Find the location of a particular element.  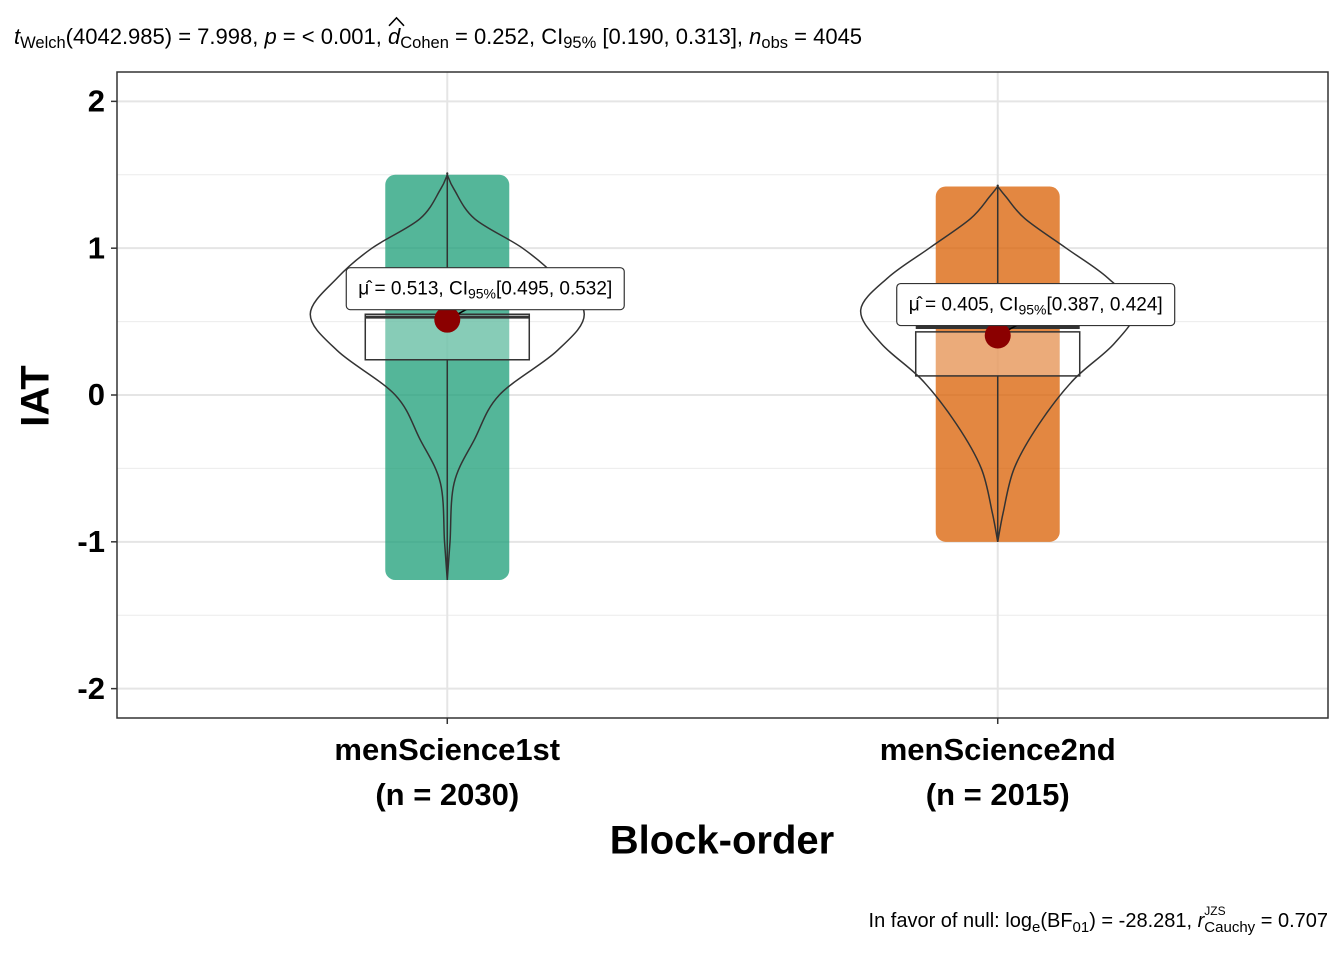

text-part: r is located at coordinates (1202, 921).